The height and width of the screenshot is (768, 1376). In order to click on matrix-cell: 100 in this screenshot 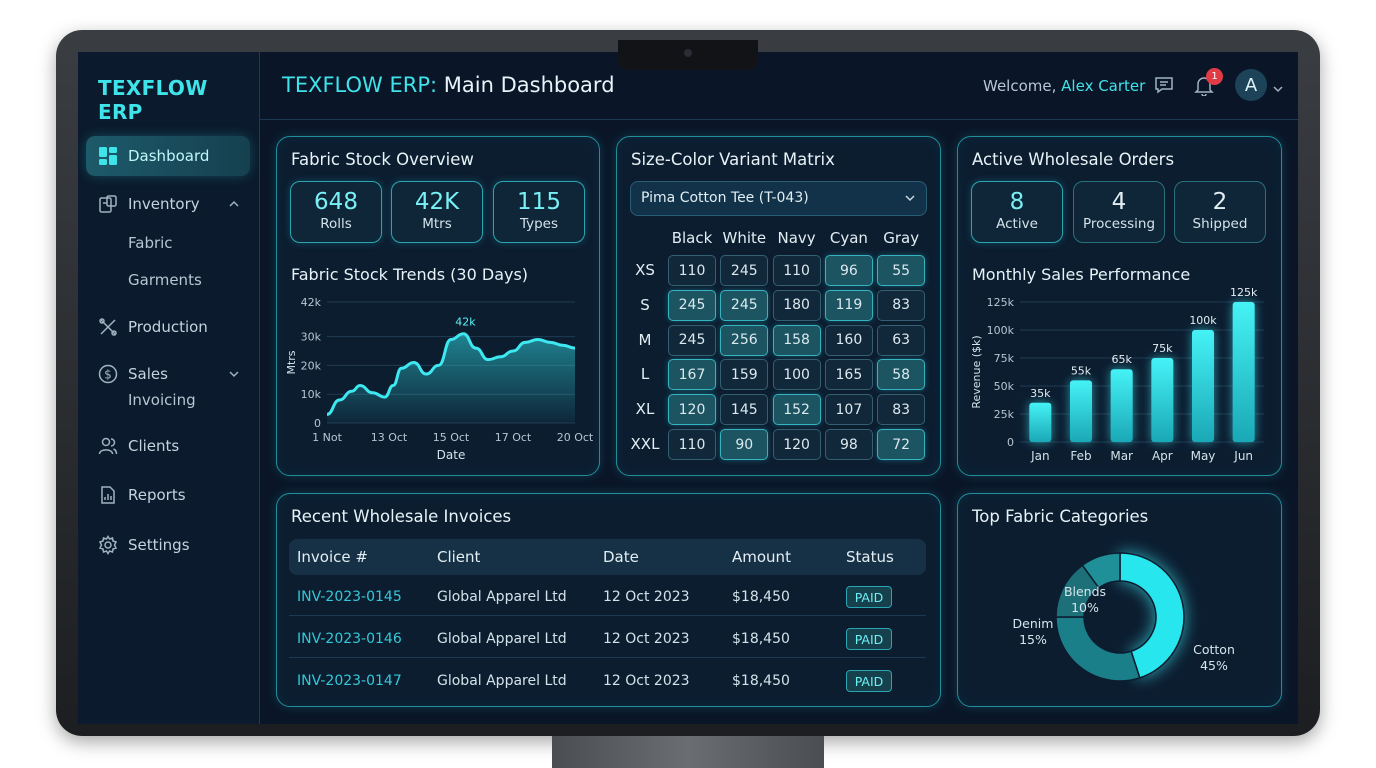, I will do `click(796, 375)`.